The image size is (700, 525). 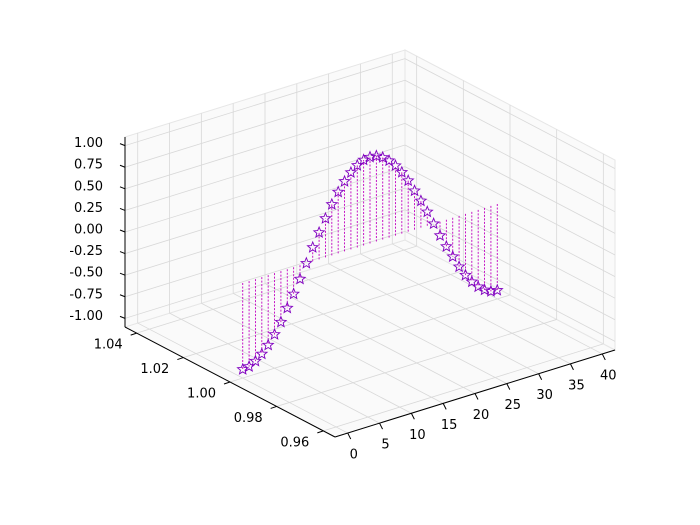 What do you see at coordinates (417, 435) in the screenshot?
I see `x-tick-label: 10` at bounding box center [417, 435].